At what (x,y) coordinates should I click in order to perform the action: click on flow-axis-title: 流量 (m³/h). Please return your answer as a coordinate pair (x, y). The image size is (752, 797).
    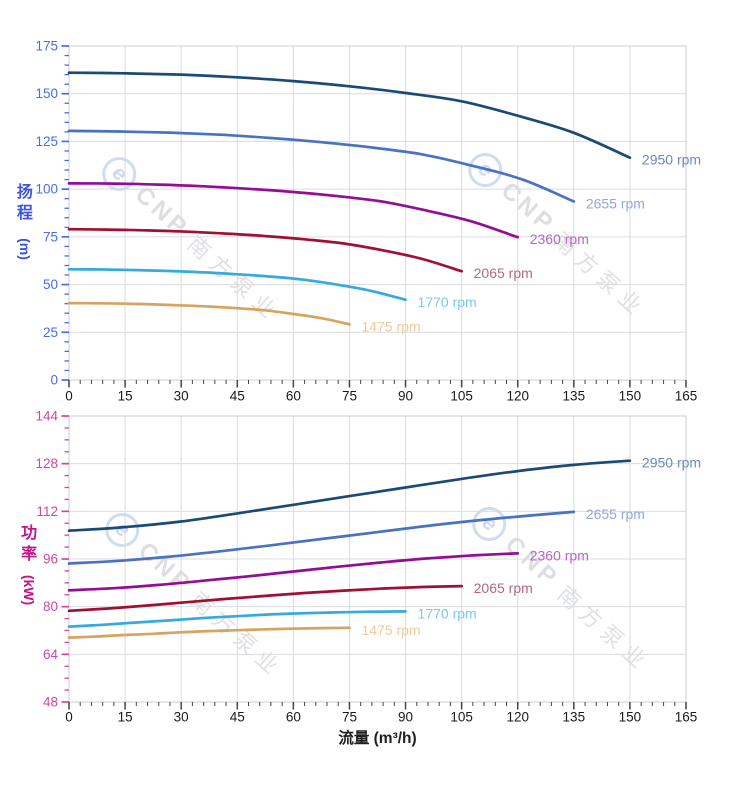
    Looking at the image, I should click on (377, 738).